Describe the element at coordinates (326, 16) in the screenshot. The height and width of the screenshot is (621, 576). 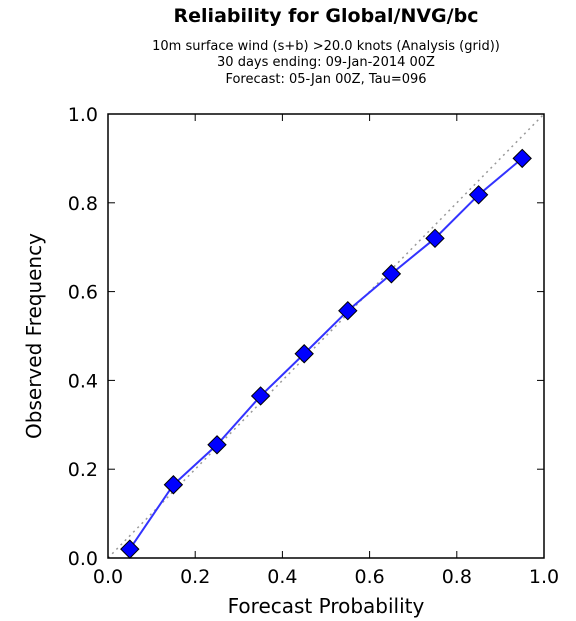
I see `chart-title: Reliability for Global/NVG/bc` at that location.